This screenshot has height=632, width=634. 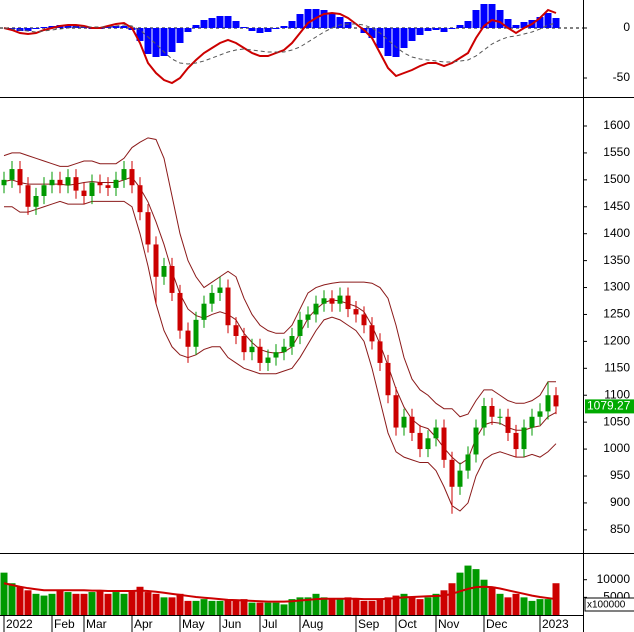 I want to click on x-tick-label: Oct, so click(x=407, y=624).